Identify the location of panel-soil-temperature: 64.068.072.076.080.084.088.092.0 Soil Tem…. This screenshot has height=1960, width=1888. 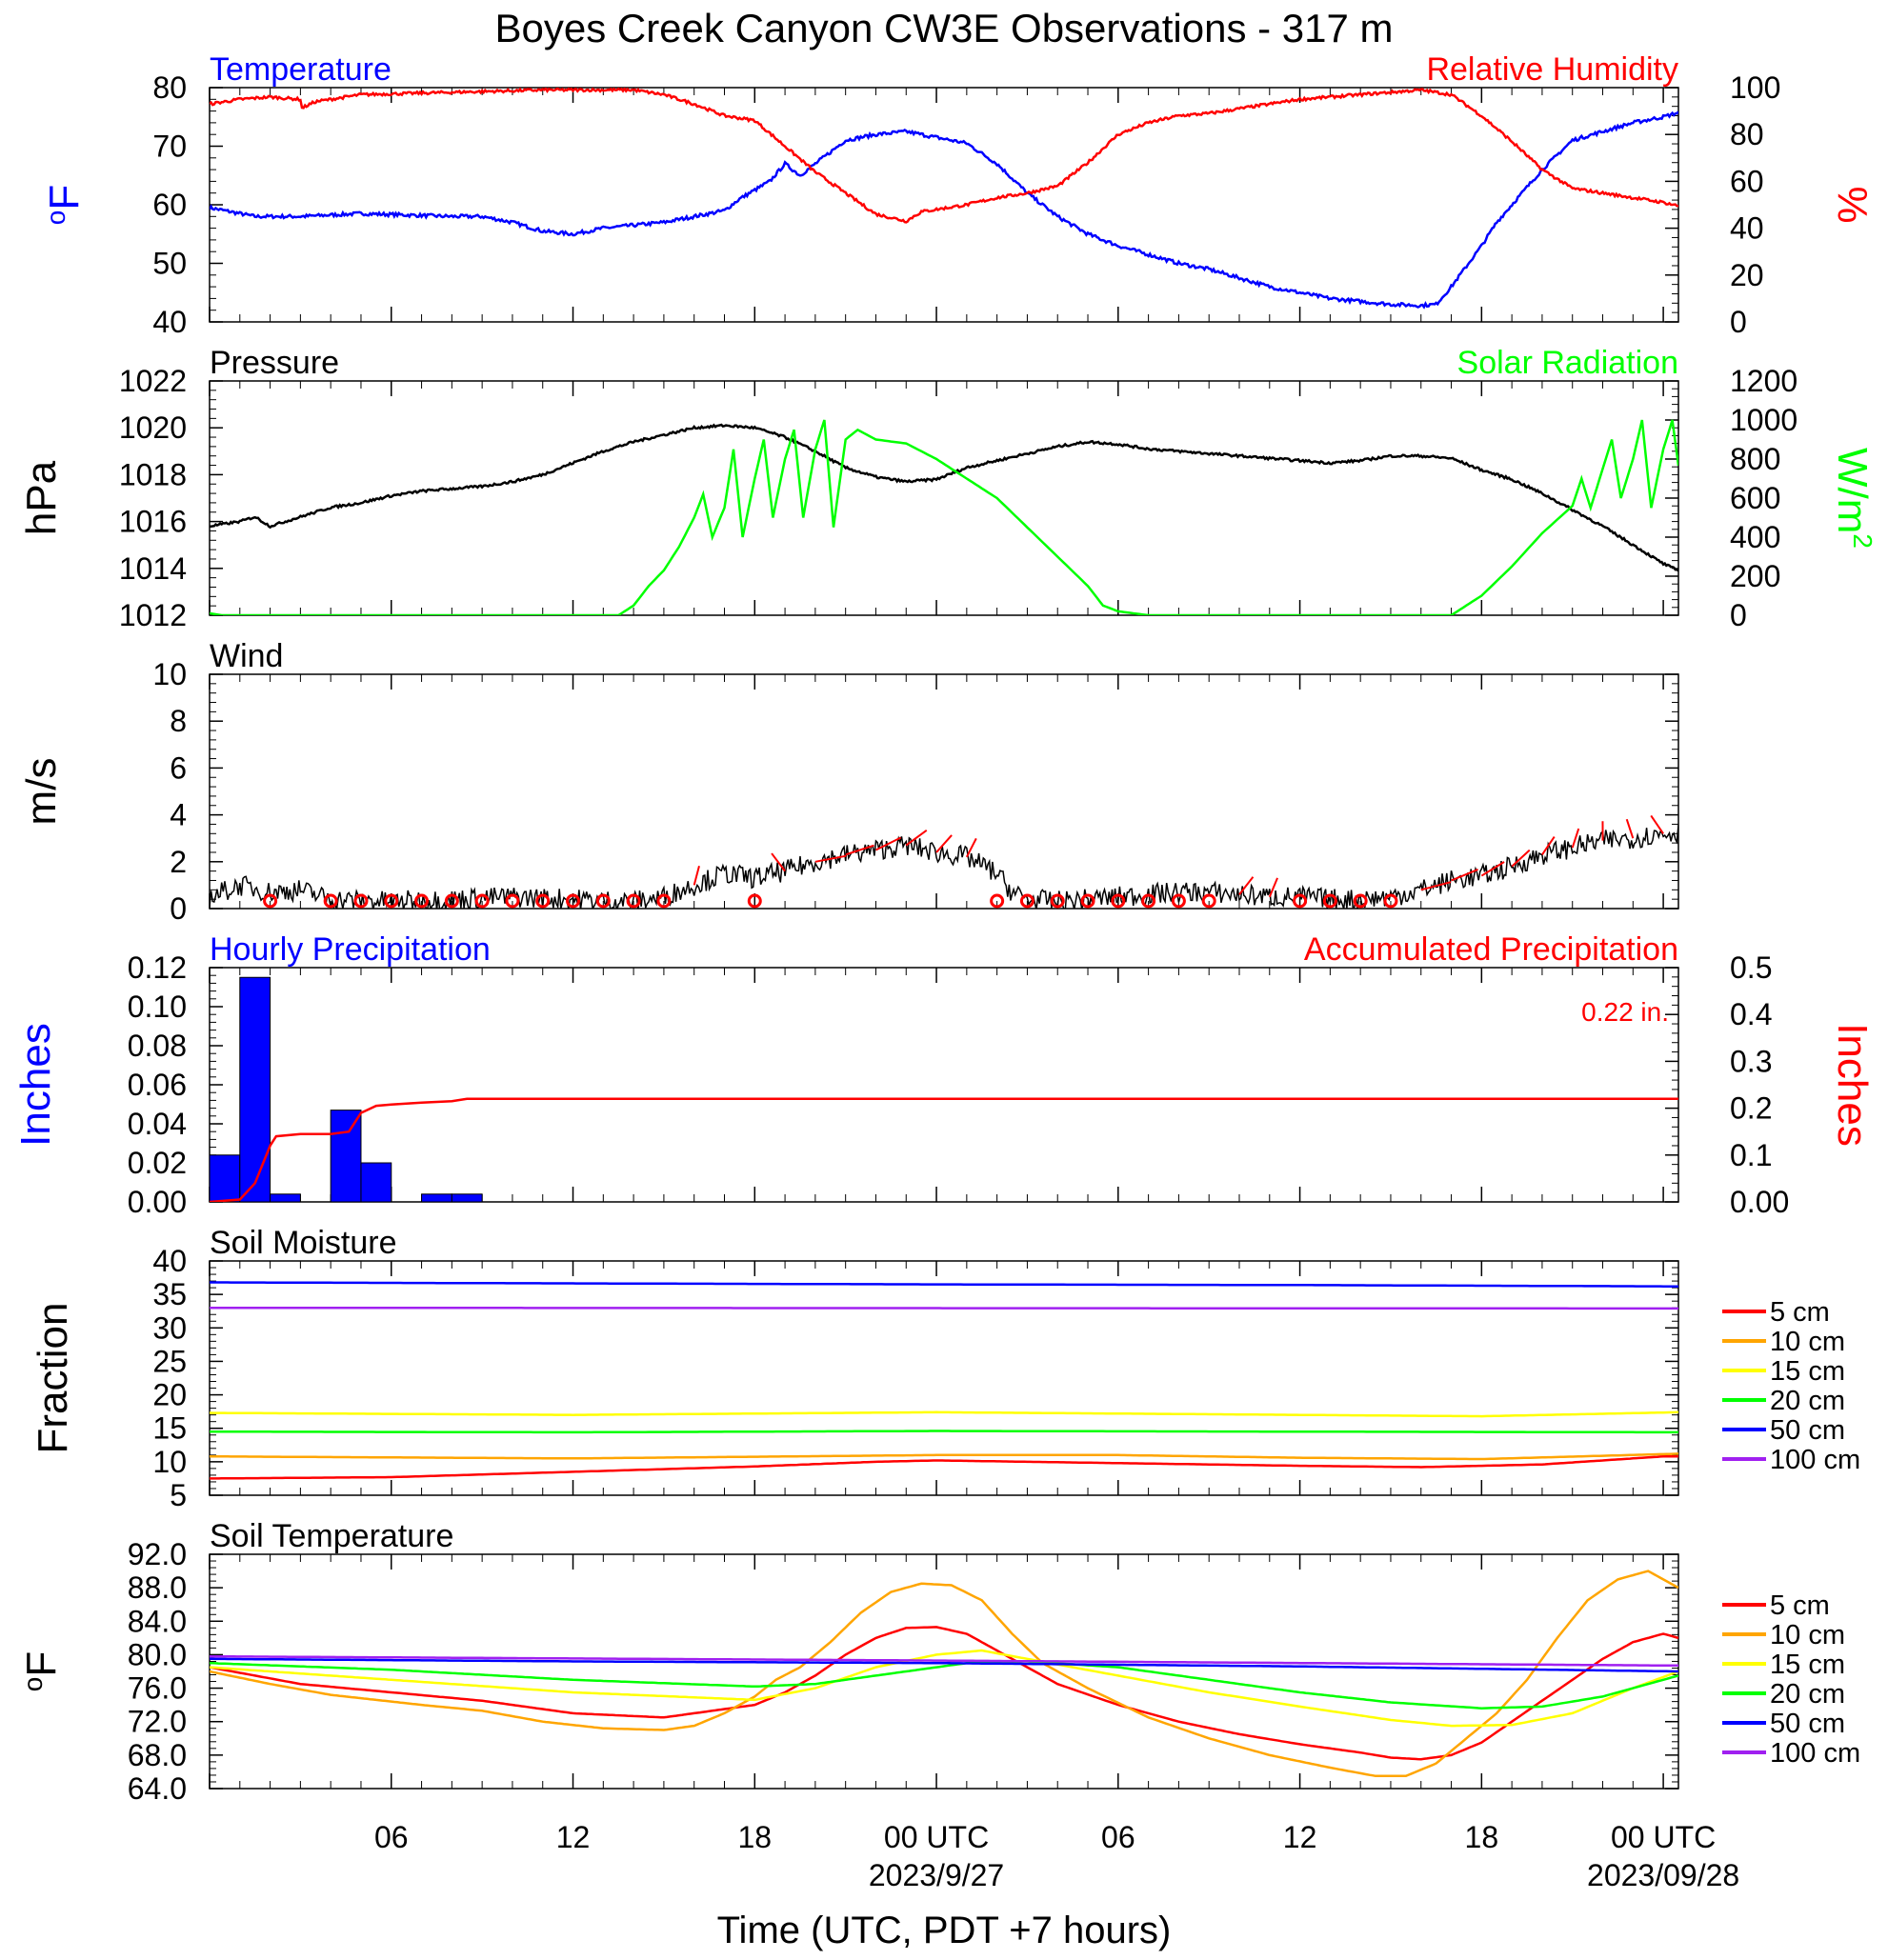
(848, 1662).